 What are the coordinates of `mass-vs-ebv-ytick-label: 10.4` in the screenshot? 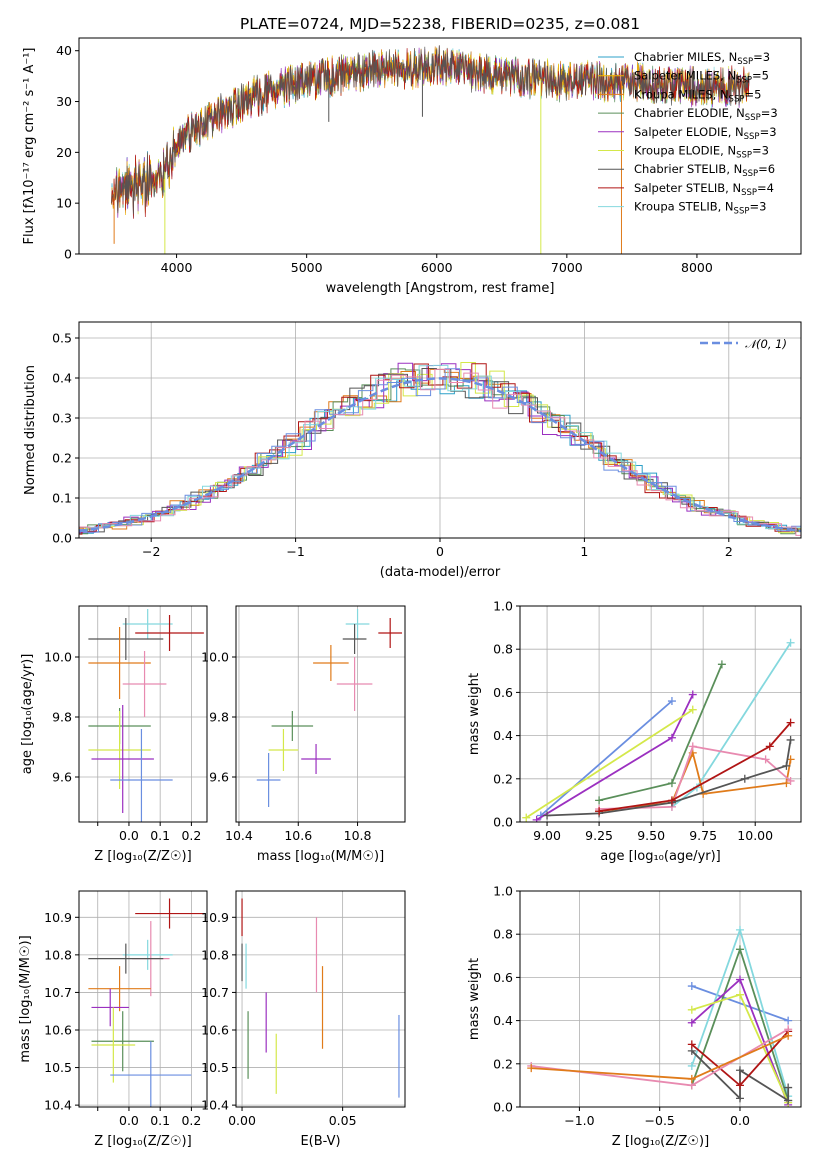 It's located at (215, 1105).